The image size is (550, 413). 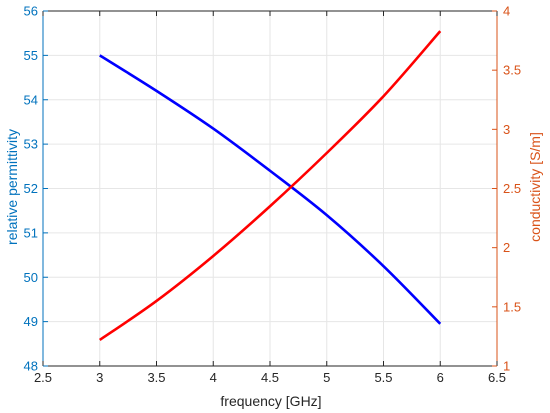 I want to click on y-right-tick-label: 3.5, so click(x=512, y=70).